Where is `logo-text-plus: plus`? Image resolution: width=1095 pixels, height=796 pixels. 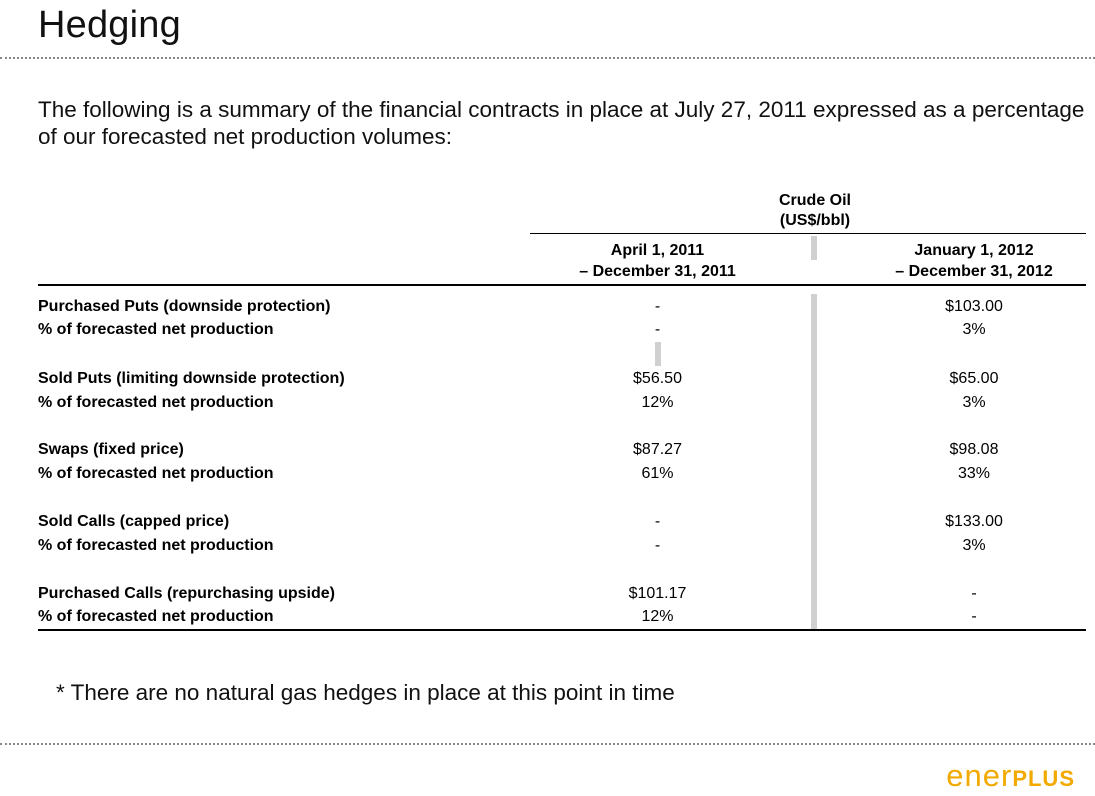
logo-text-plus: plus is located at coordinates (1043, 775).